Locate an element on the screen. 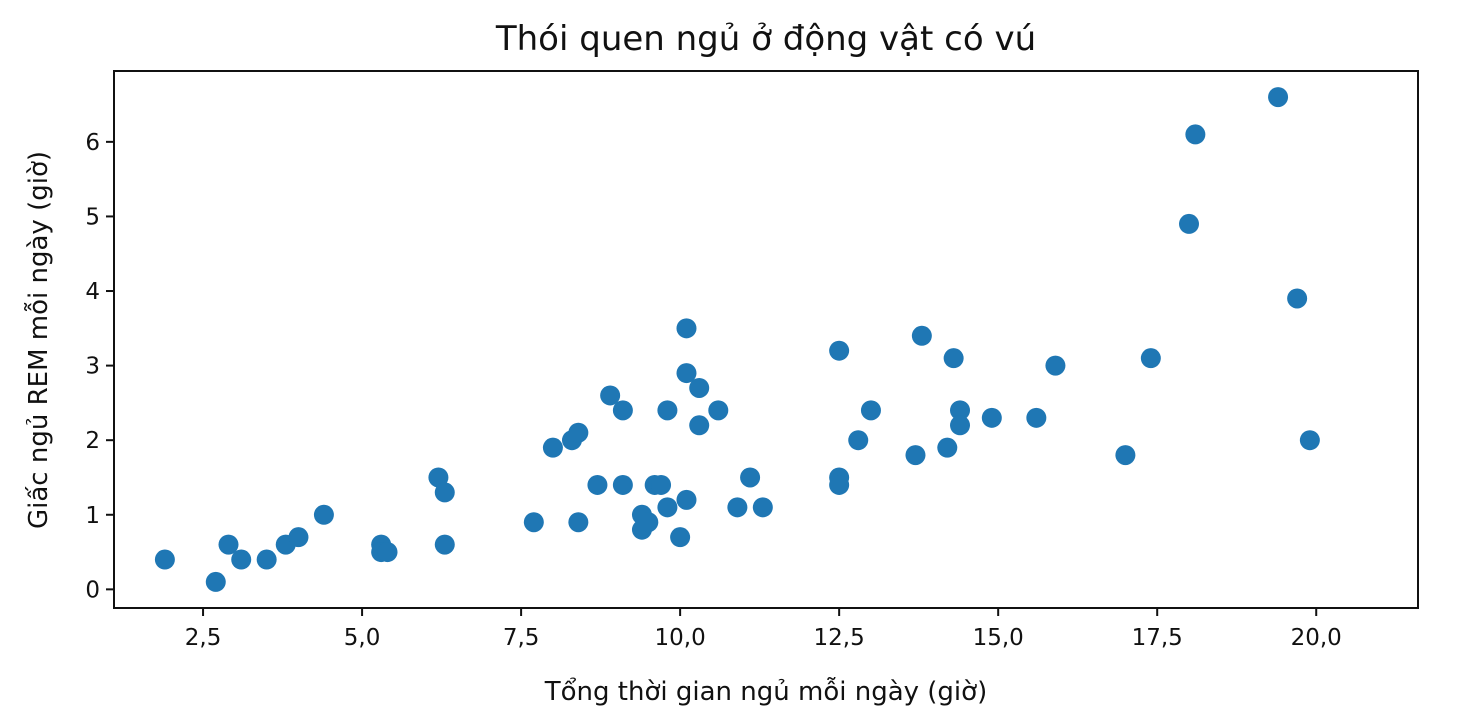  x-axis-label: Tổng thời gian ngủ mỗi ngày (giờ) is located at coordinates (765, 691).